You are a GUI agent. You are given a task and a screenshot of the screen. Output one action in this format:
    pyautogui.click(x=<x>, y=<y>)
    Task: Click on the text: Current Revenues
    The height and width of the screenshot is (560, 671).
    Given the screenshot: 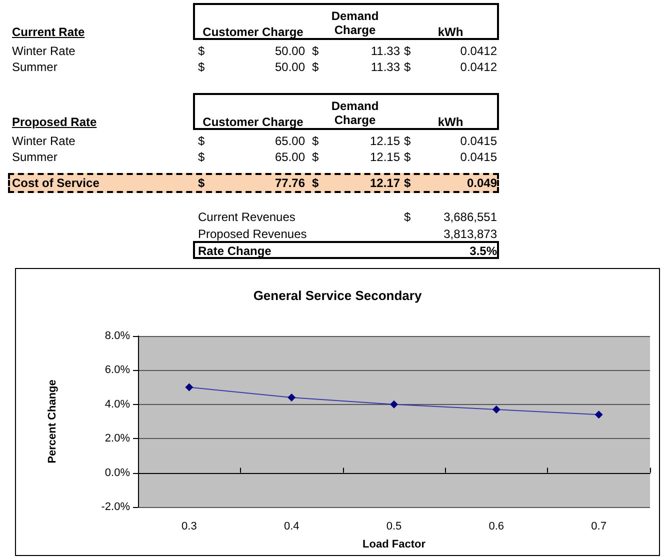 What is the action you would take?
    pyautogui.click(x=247, y=217)
    